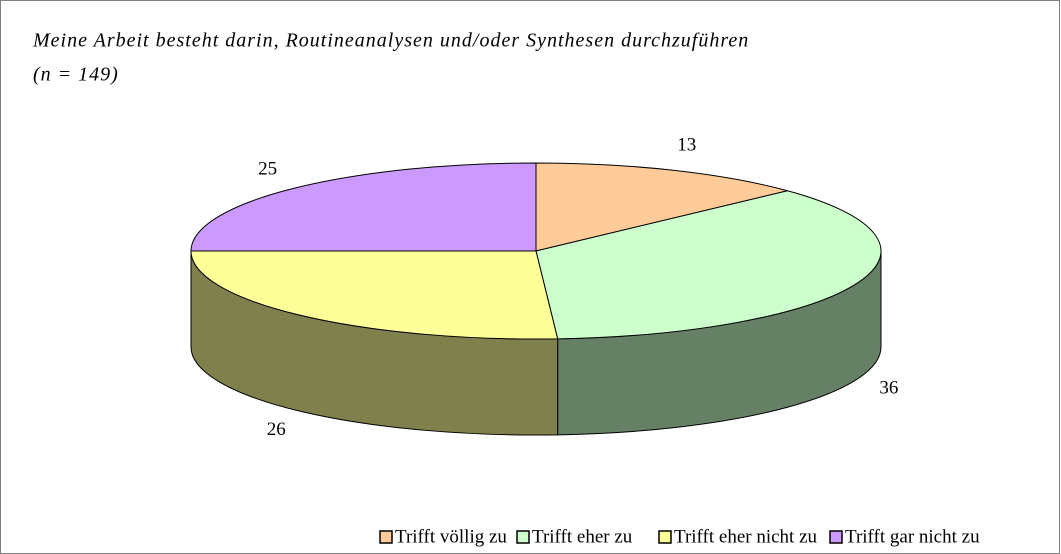  What do you see at coordinates (451, 536) in the screenshot?
I see `legend-label: Trifft völlig zu` at bounding box center [451, 536].